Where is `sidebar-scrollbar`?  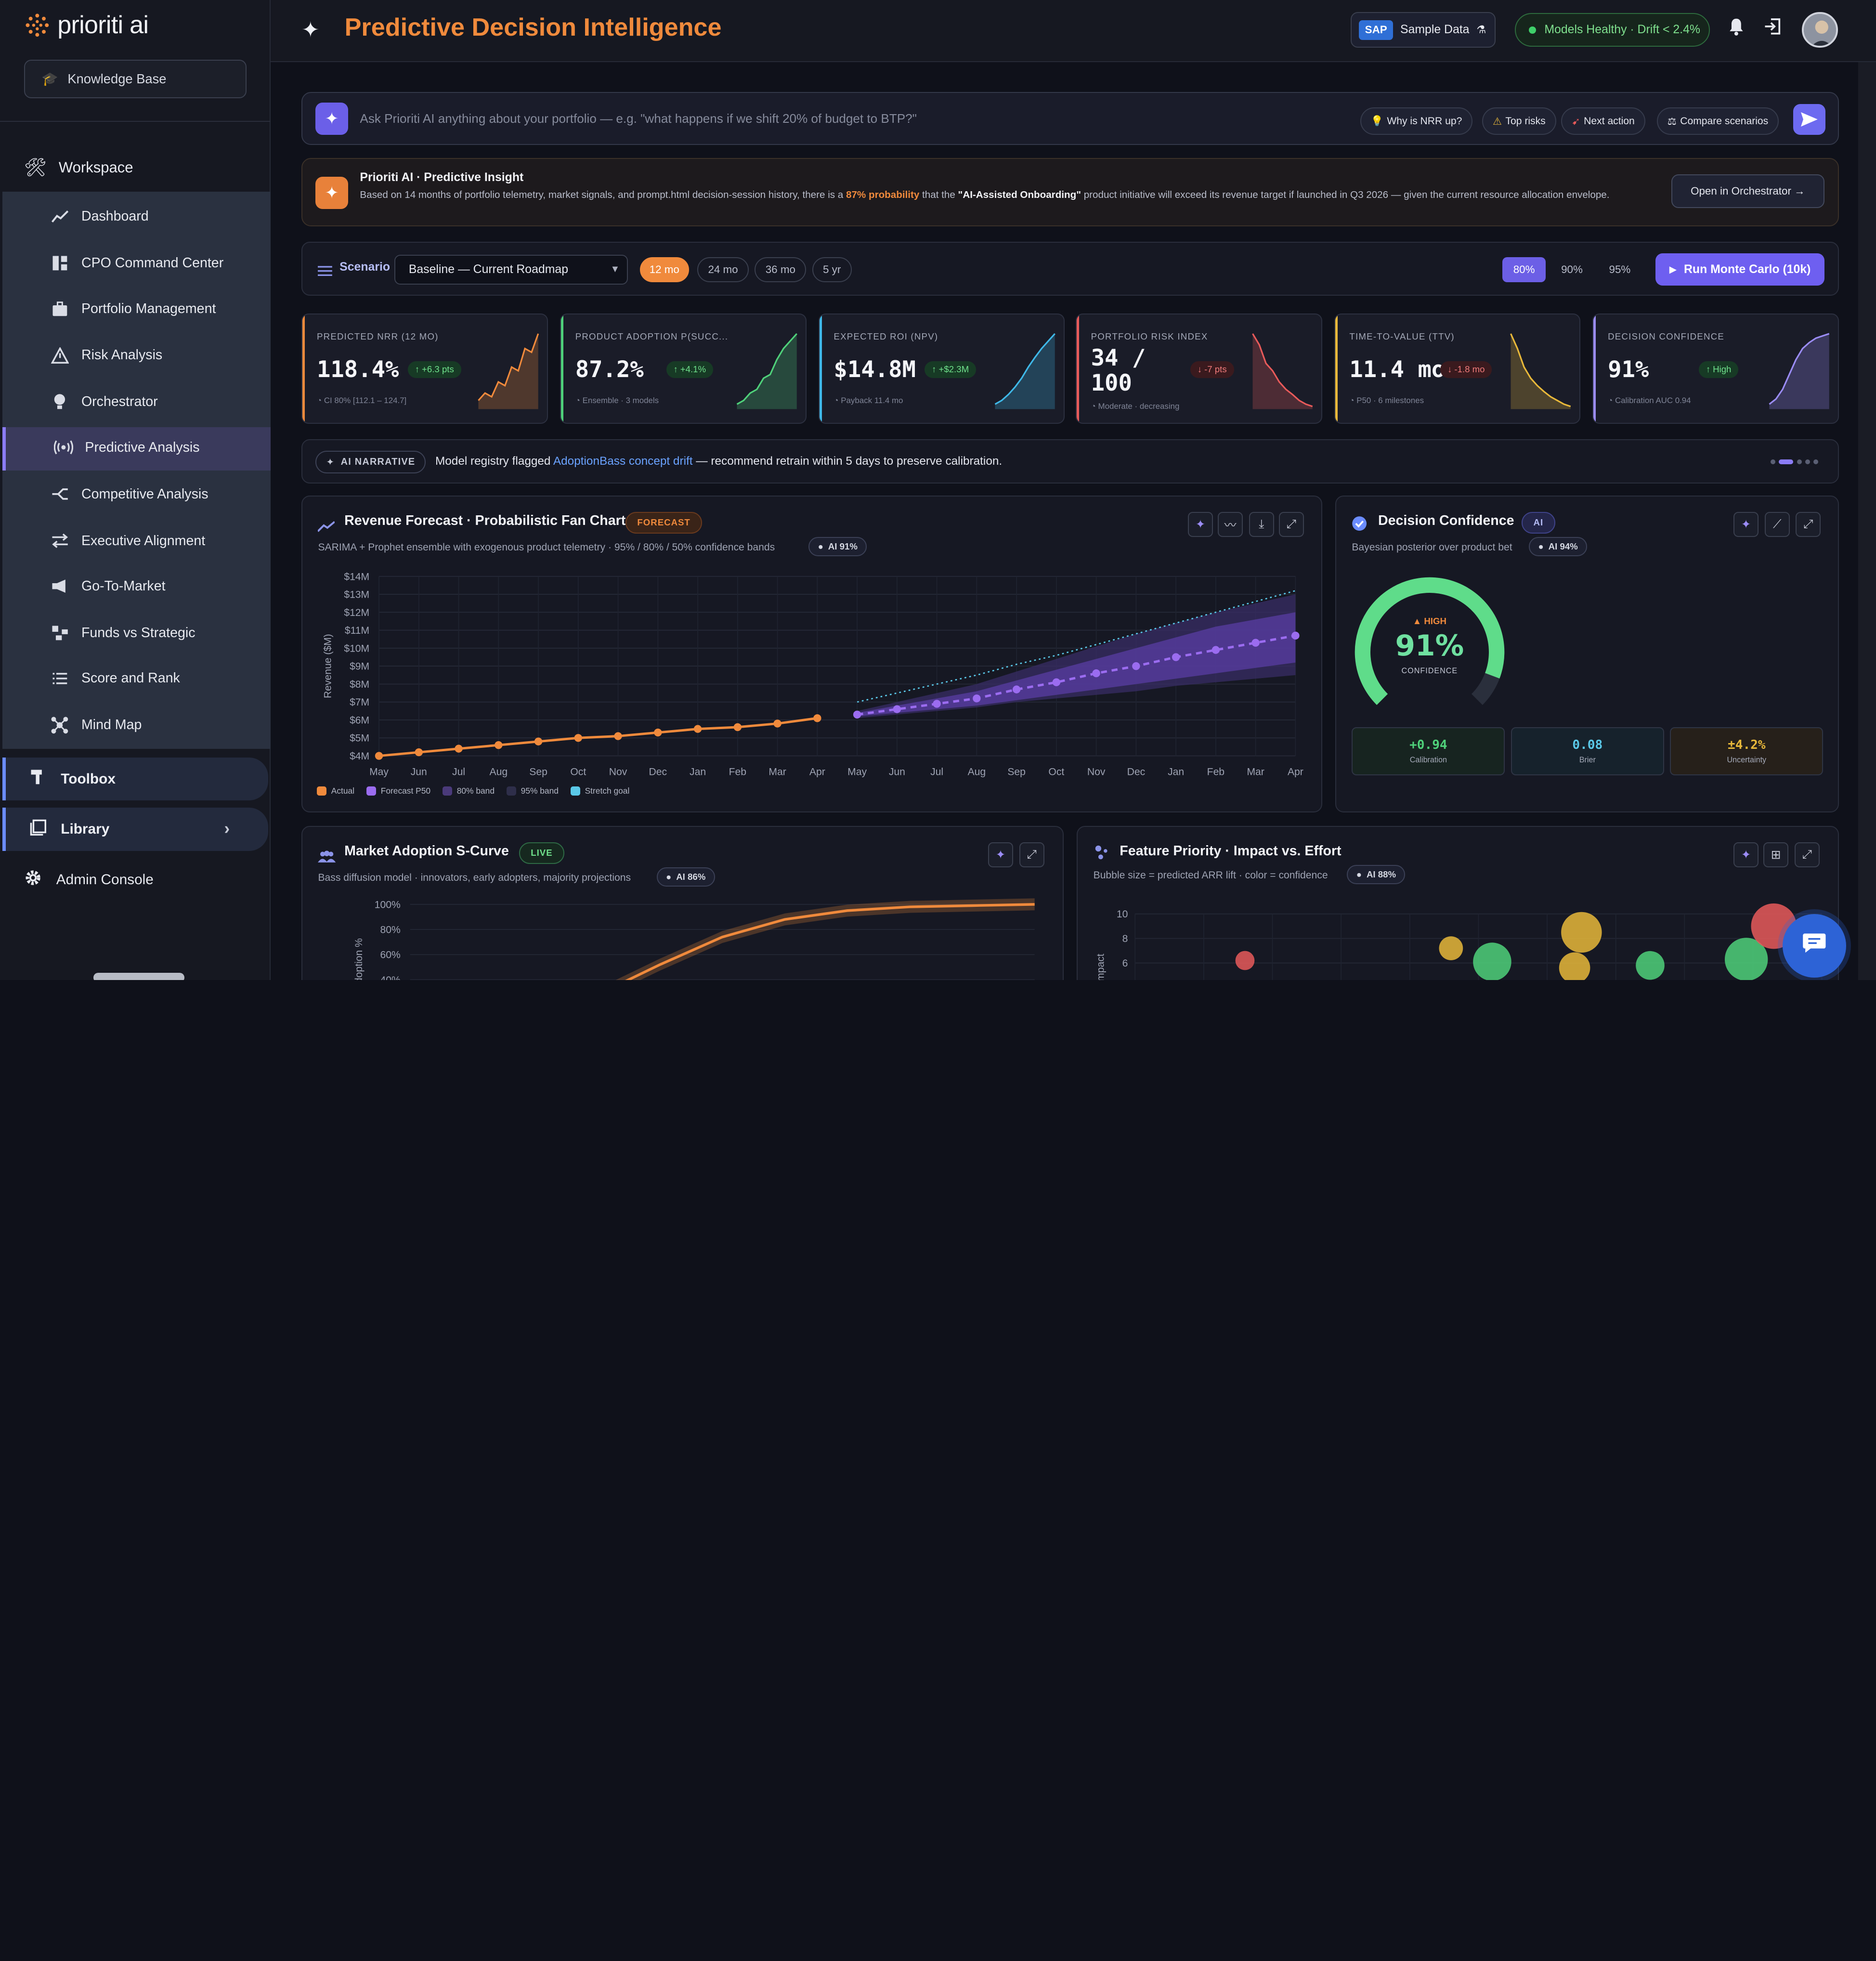
sidebar-scrollbar is located at coordinates (138, 976).